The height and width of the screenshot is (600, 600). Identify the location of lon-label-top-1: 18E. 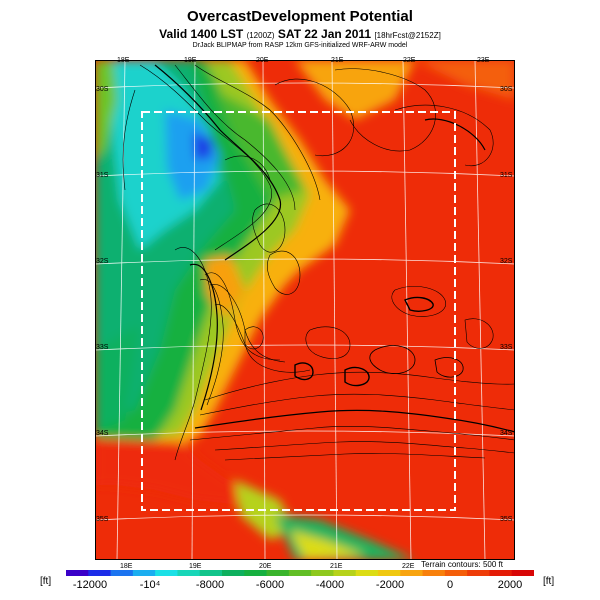
(123, 60).